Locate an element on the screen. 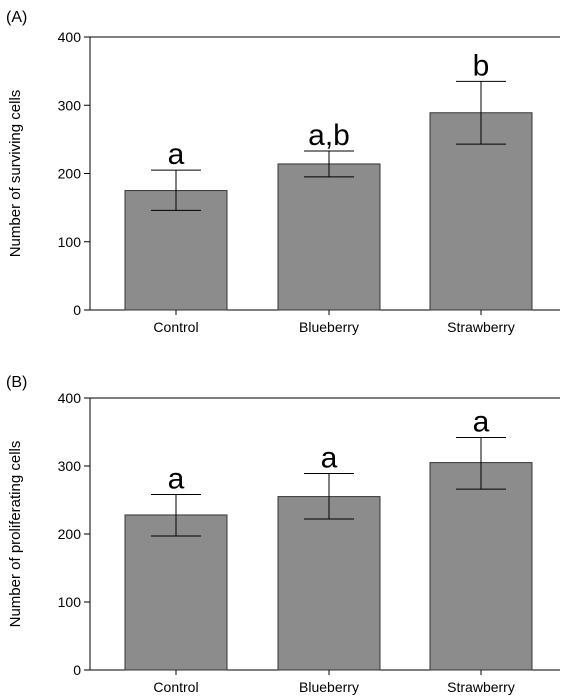 Image resolution: width=568 pixels, height=697 pixels. panel-label: (A) is located at coordinates (16, 17).